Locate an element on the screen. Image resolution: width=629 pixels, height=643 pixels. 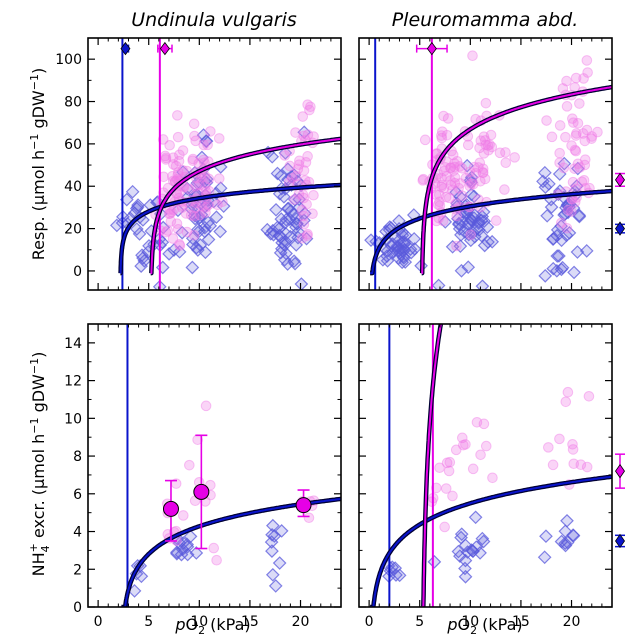
side-point-pleuromamma is located at coordinates (620, 180).